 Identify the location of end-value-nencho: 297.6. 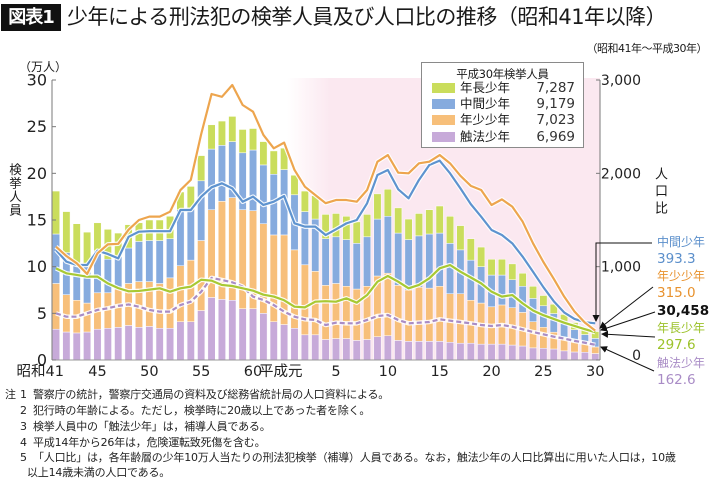
(676, 345).